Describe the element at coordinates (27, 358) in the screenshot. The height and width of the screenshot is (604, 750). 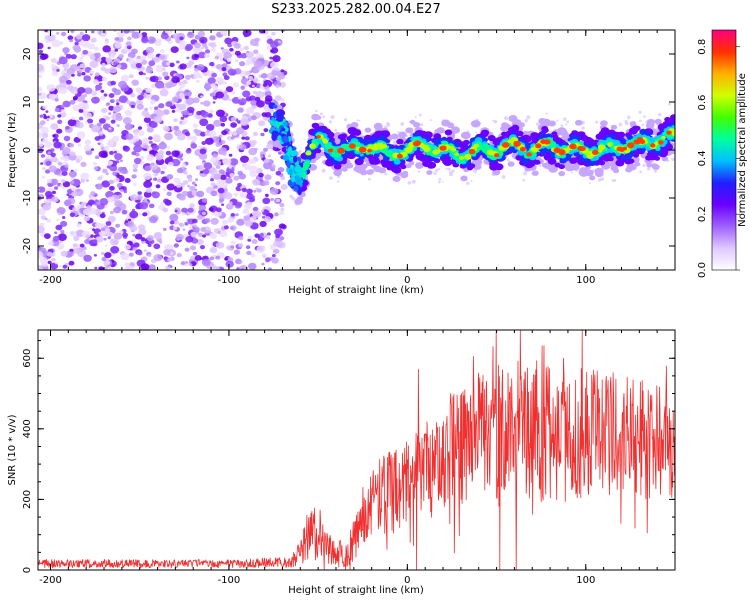
I see `y-tick-label: 600` at that location.